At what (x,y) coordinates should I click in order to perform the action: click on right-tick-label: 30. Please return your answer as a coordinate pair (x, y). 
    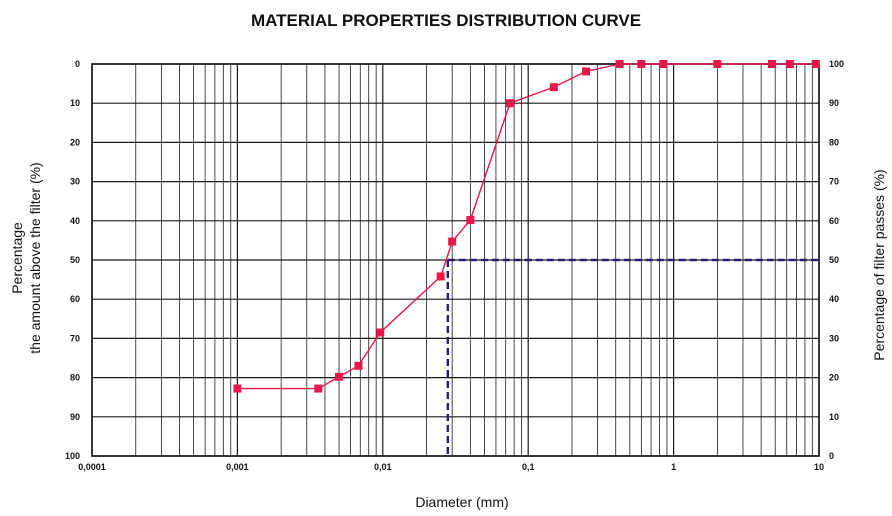
    Looking at the image, I should click on (834, 338).